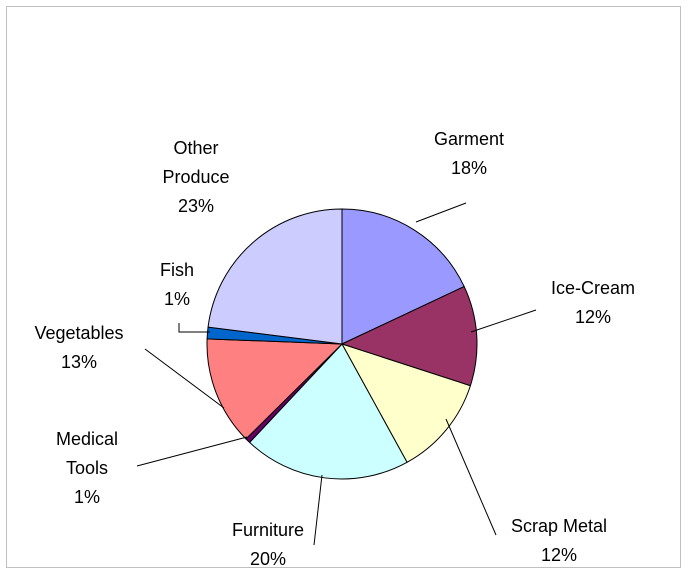  I want to click on slice-percent-label: 13%, so click(79, 362).